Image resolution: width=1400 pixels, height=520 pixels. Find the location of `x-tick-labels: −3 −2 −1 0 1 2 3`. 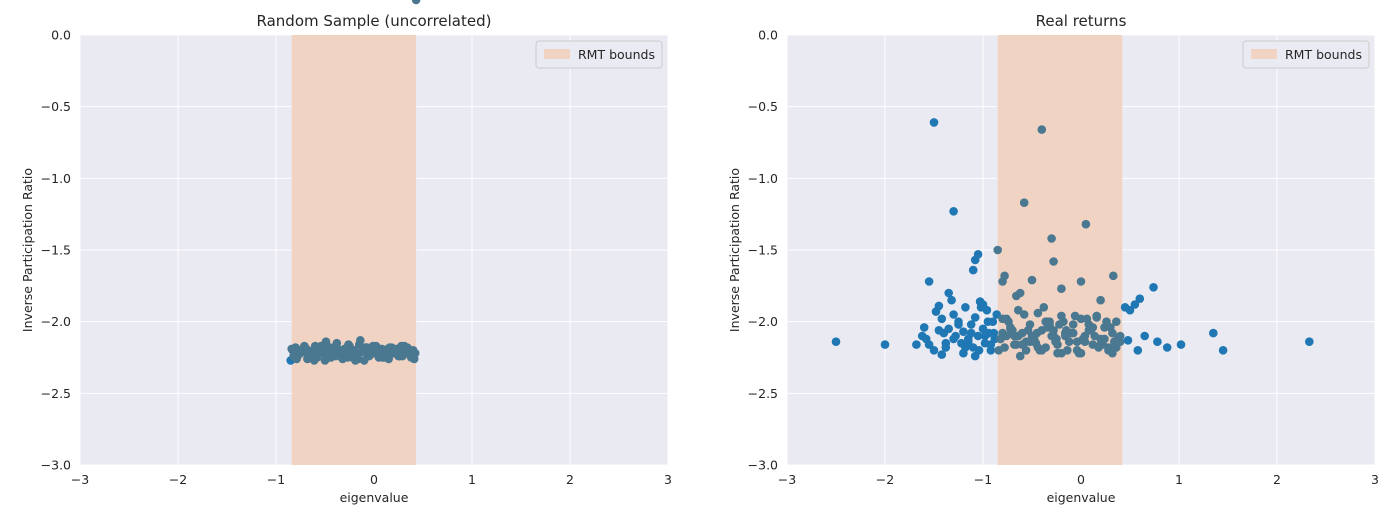

x-tick-labels: −3 −2 −1 0 1 2 3 is located at coordinates (1078, 479).